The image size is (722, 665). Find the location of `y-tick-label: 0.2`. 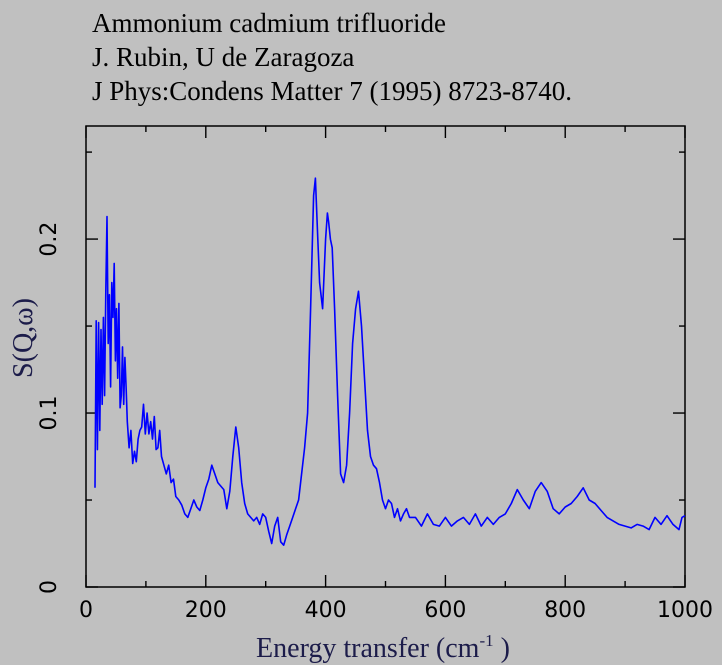

y-tick-label: 0.2 is located at coordinates (49, 239).